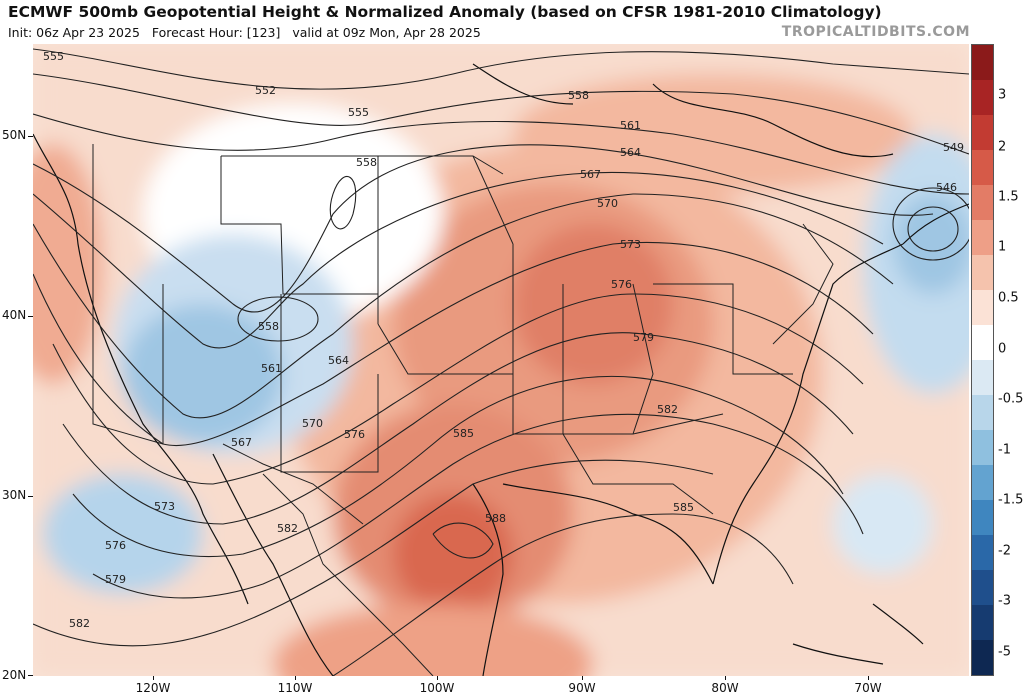 This screenshot has width=1024, height=696. I want to click on watermark: TROPICALTIDBITS.COM, so click(875, 32).